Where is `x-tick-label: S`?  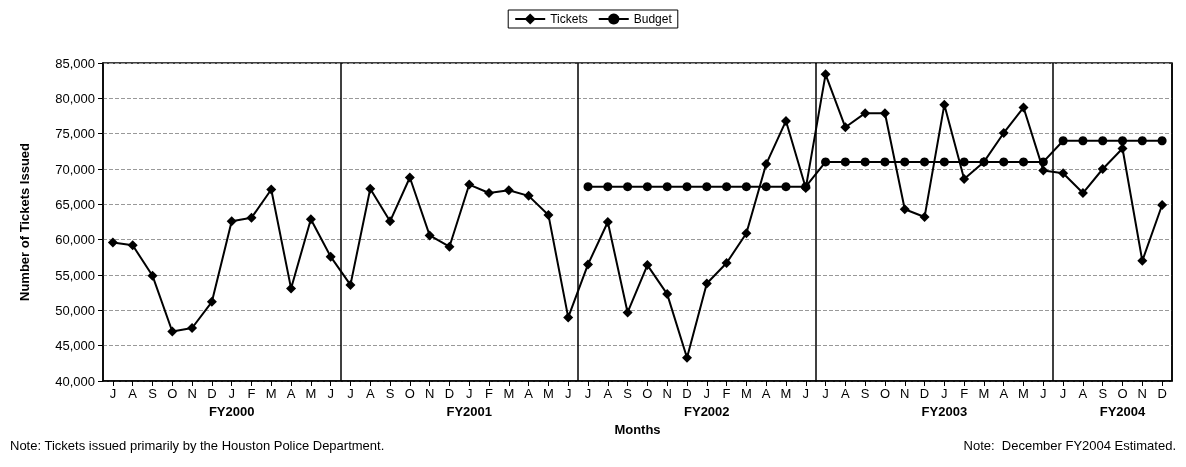 x-tick-label: S is located at coordinates (628, 393).